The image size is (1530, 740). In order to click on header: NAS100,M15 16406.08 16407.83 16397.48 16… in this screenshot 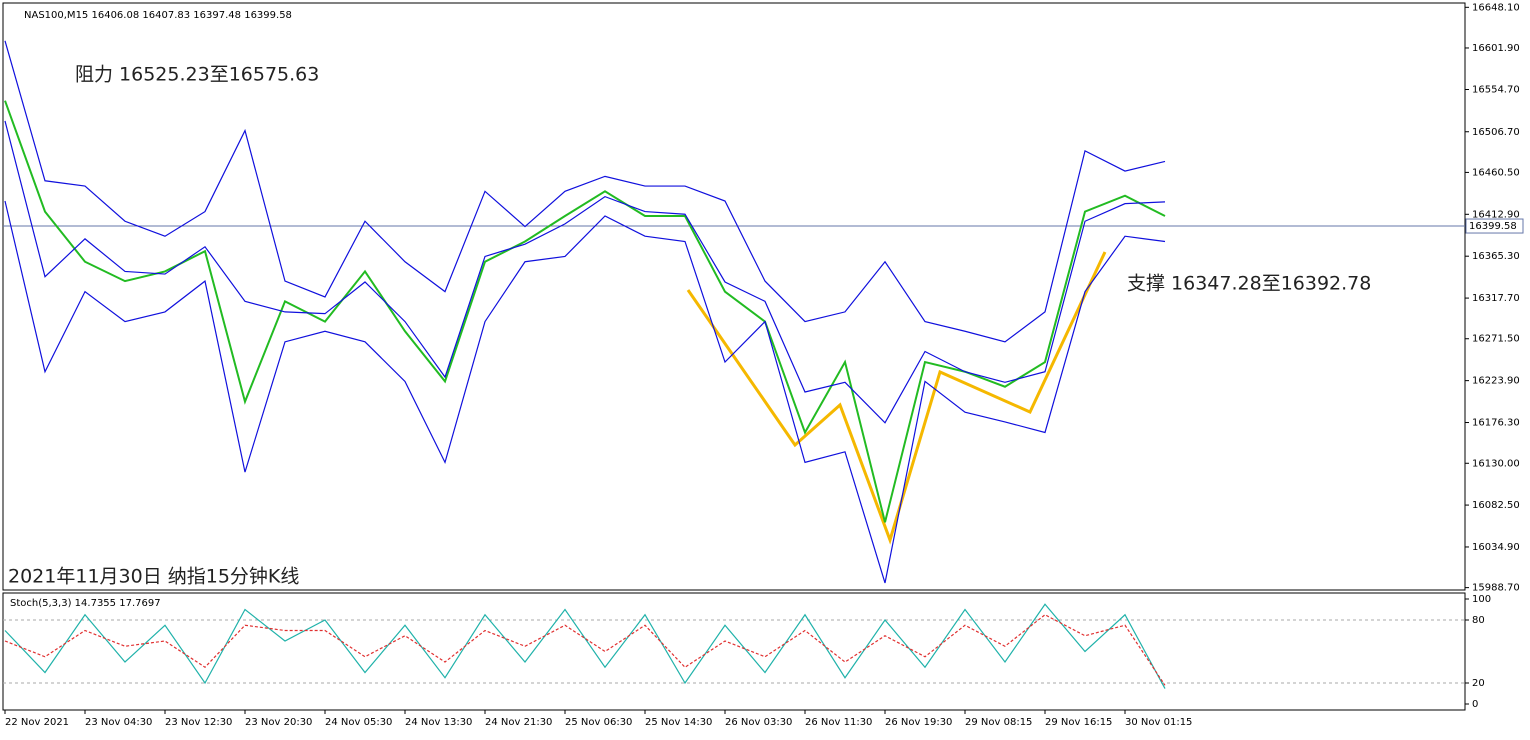, I will do `click(158, 15)`.